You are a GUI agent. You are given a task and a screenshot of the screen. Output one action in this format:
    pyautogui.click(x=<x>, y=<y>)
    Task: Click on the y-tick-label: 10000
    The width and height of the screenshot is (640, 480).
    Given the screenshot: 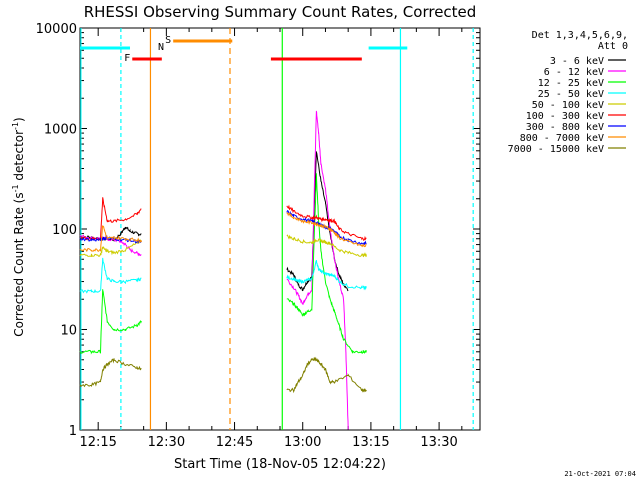 What is the action you would take?
    pyautogui.click(x=56, y=29)
    